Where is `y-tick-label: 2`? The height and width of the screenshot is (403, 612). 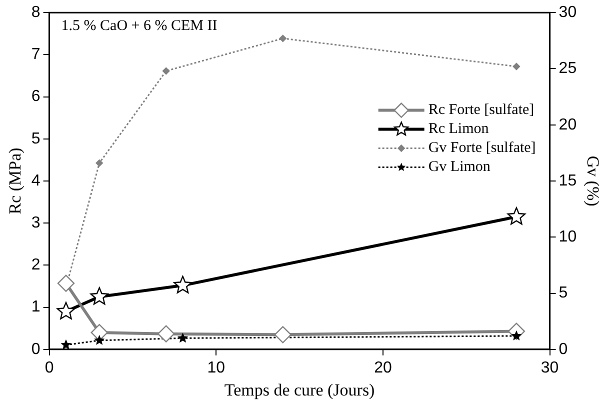
y-tick-label: 2 is located at coordinates (35, 265).